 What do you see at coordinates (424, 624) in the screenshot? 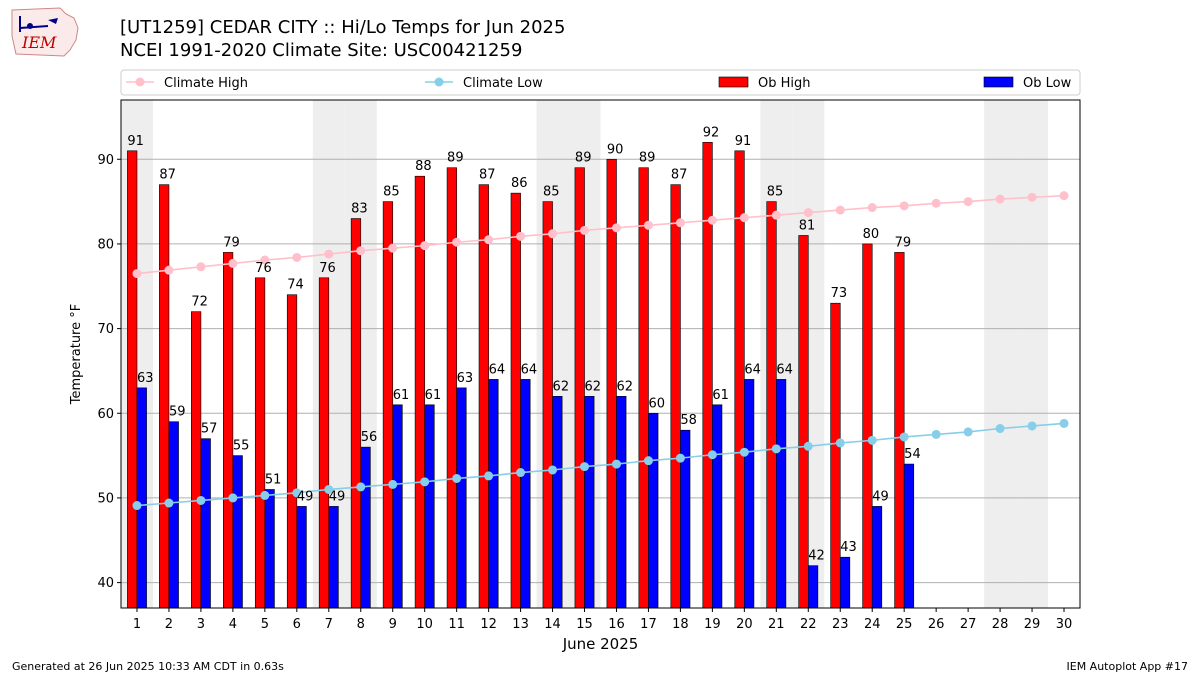
I see `x-tick-label: 10` at bounding box center [424, 624].